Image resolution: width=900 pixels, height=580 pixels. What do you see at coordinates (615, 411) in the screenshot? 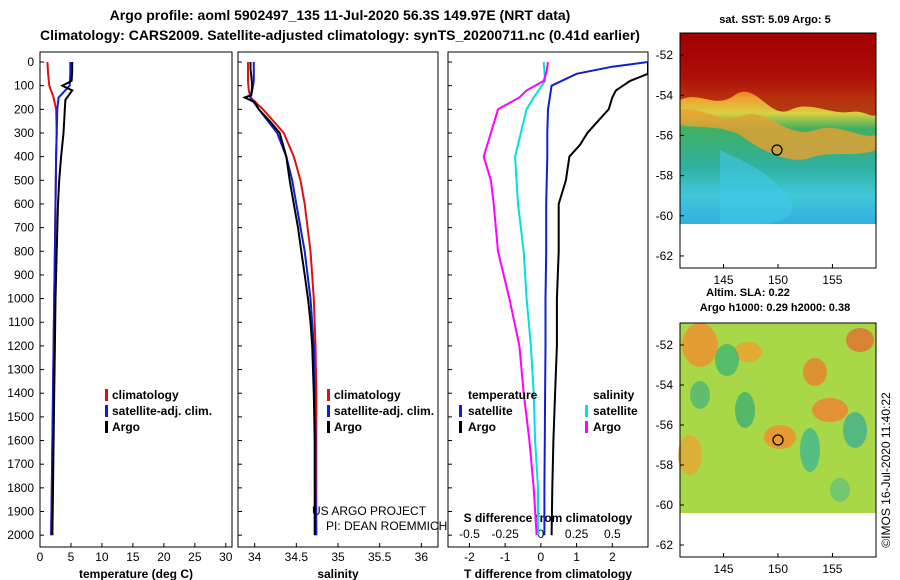
I see `legend-s-satellite: satellite` at bounding box center [615, 411].